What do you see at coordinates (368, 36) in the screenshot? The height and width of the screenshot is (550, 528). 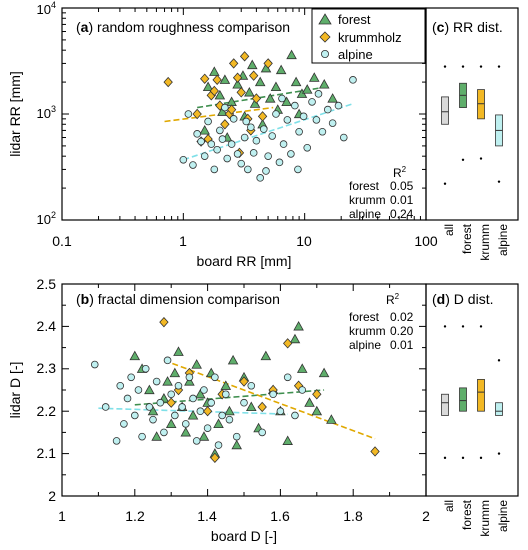 I see `legend-box` at bounding box center [368, 36].